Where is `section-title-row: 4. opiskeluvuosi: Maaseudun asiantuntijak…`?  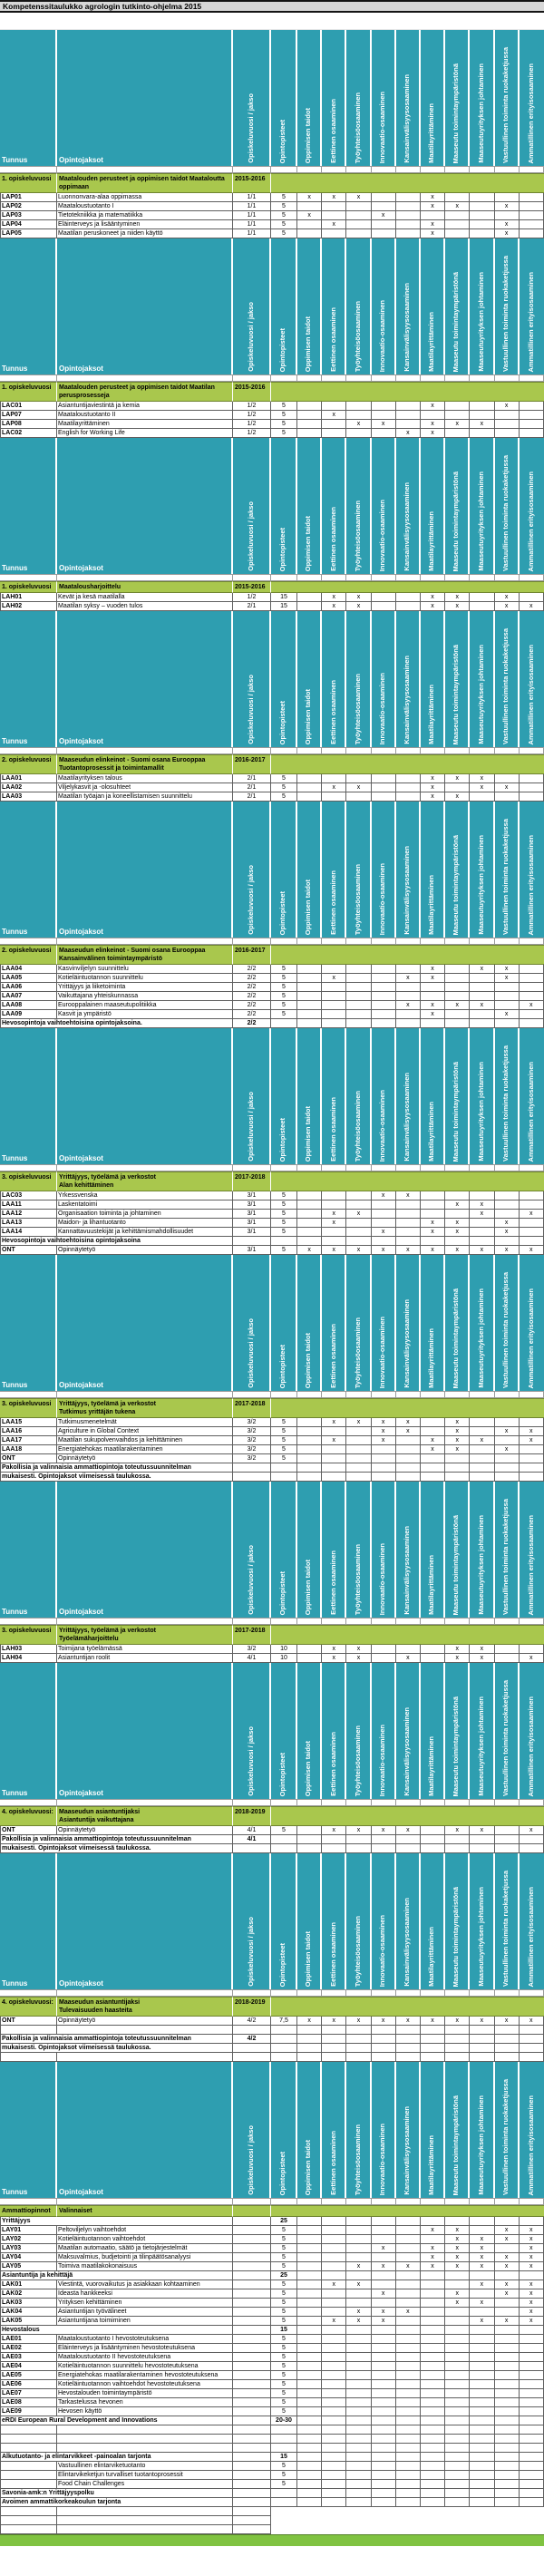
section-title-row: 4. opiskeluvuosi: Maaseudun asiantuntijak… is located at coordinates (272, 2007).